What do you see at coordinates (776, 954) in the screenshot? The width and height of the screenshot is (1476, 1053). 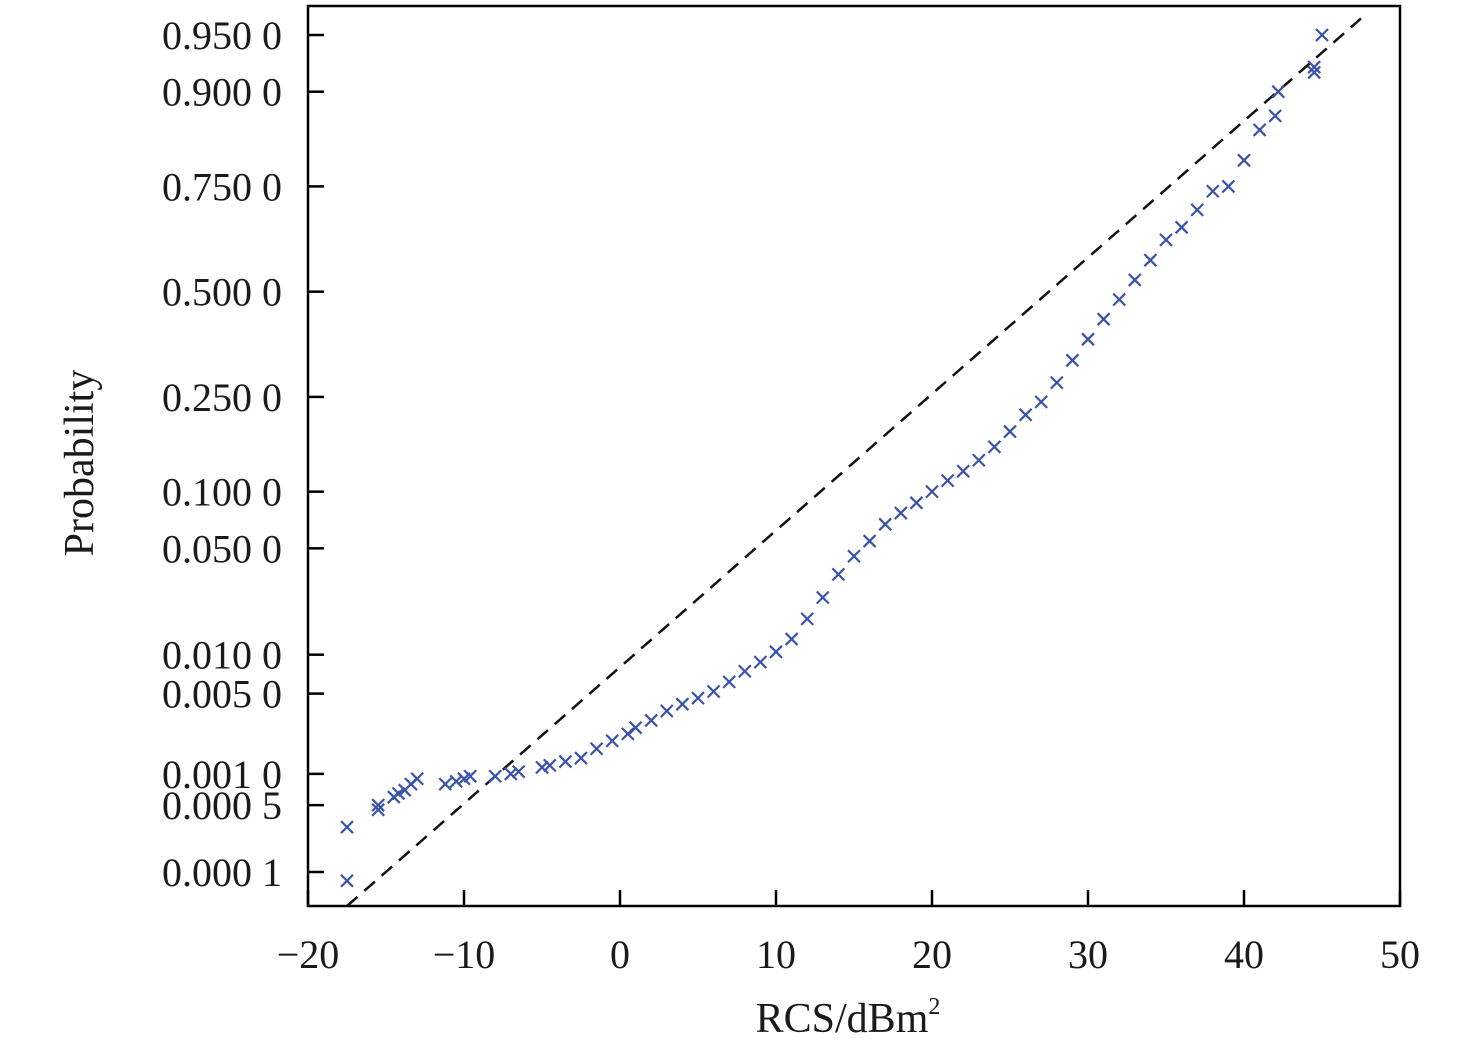 I see `x-tick-label: 10` at bounding box center [776, 954].